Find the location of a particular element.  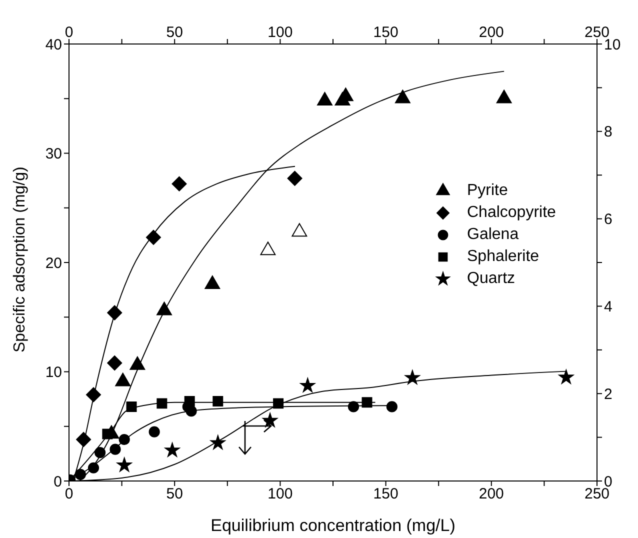

x-tick-label: 150 is located at coordinates (385, 32).